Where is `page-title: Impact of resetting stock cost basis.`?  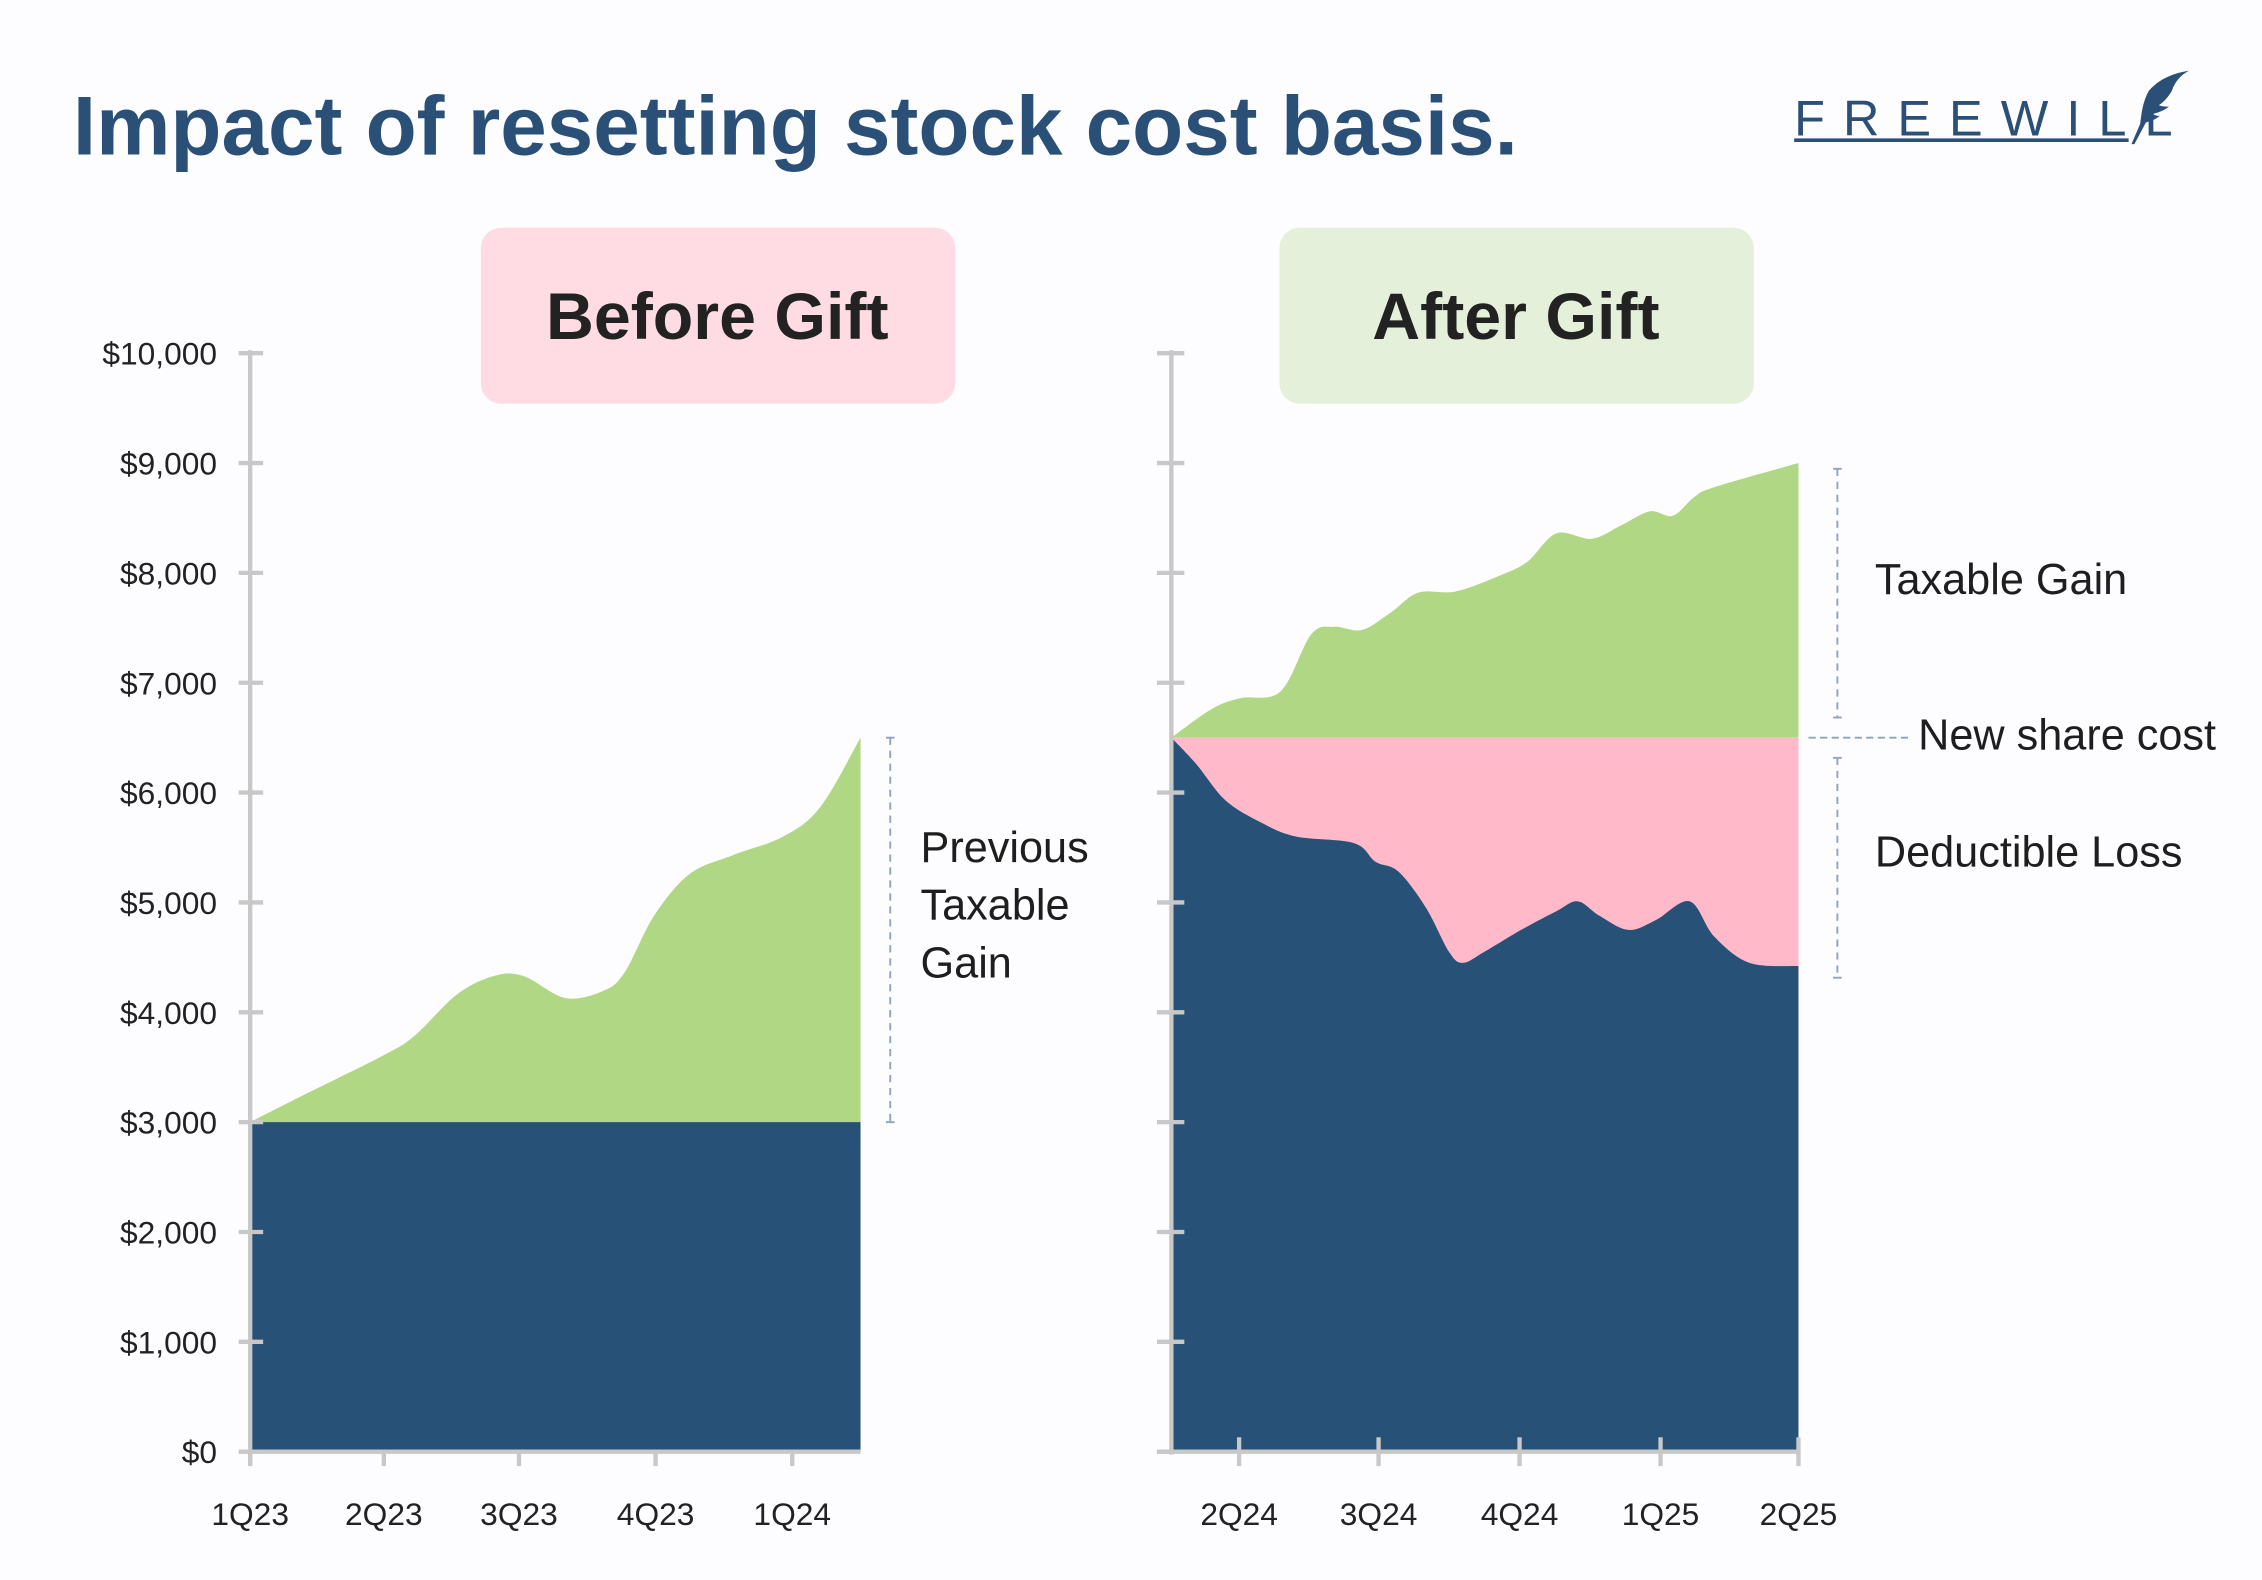 page-title: Impact of resetting stock cost basis. is located at coordinates (795, 125).